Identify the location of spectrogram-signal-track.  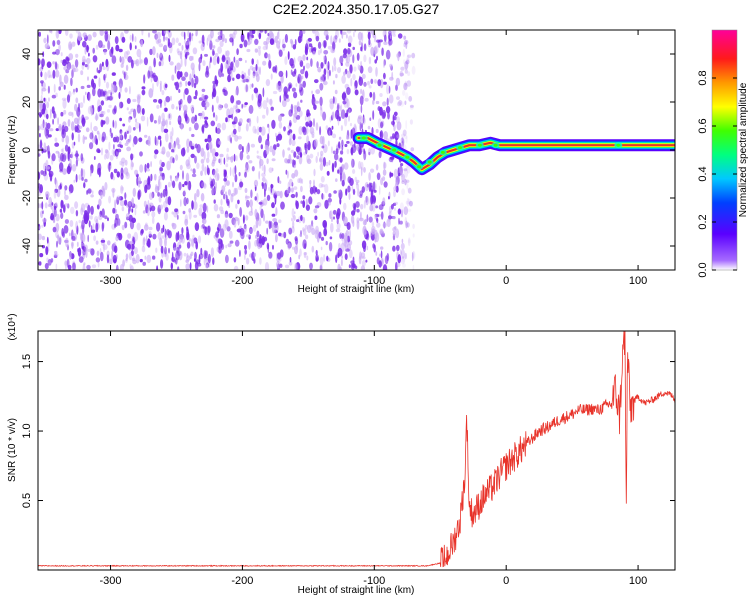
(513, 154).